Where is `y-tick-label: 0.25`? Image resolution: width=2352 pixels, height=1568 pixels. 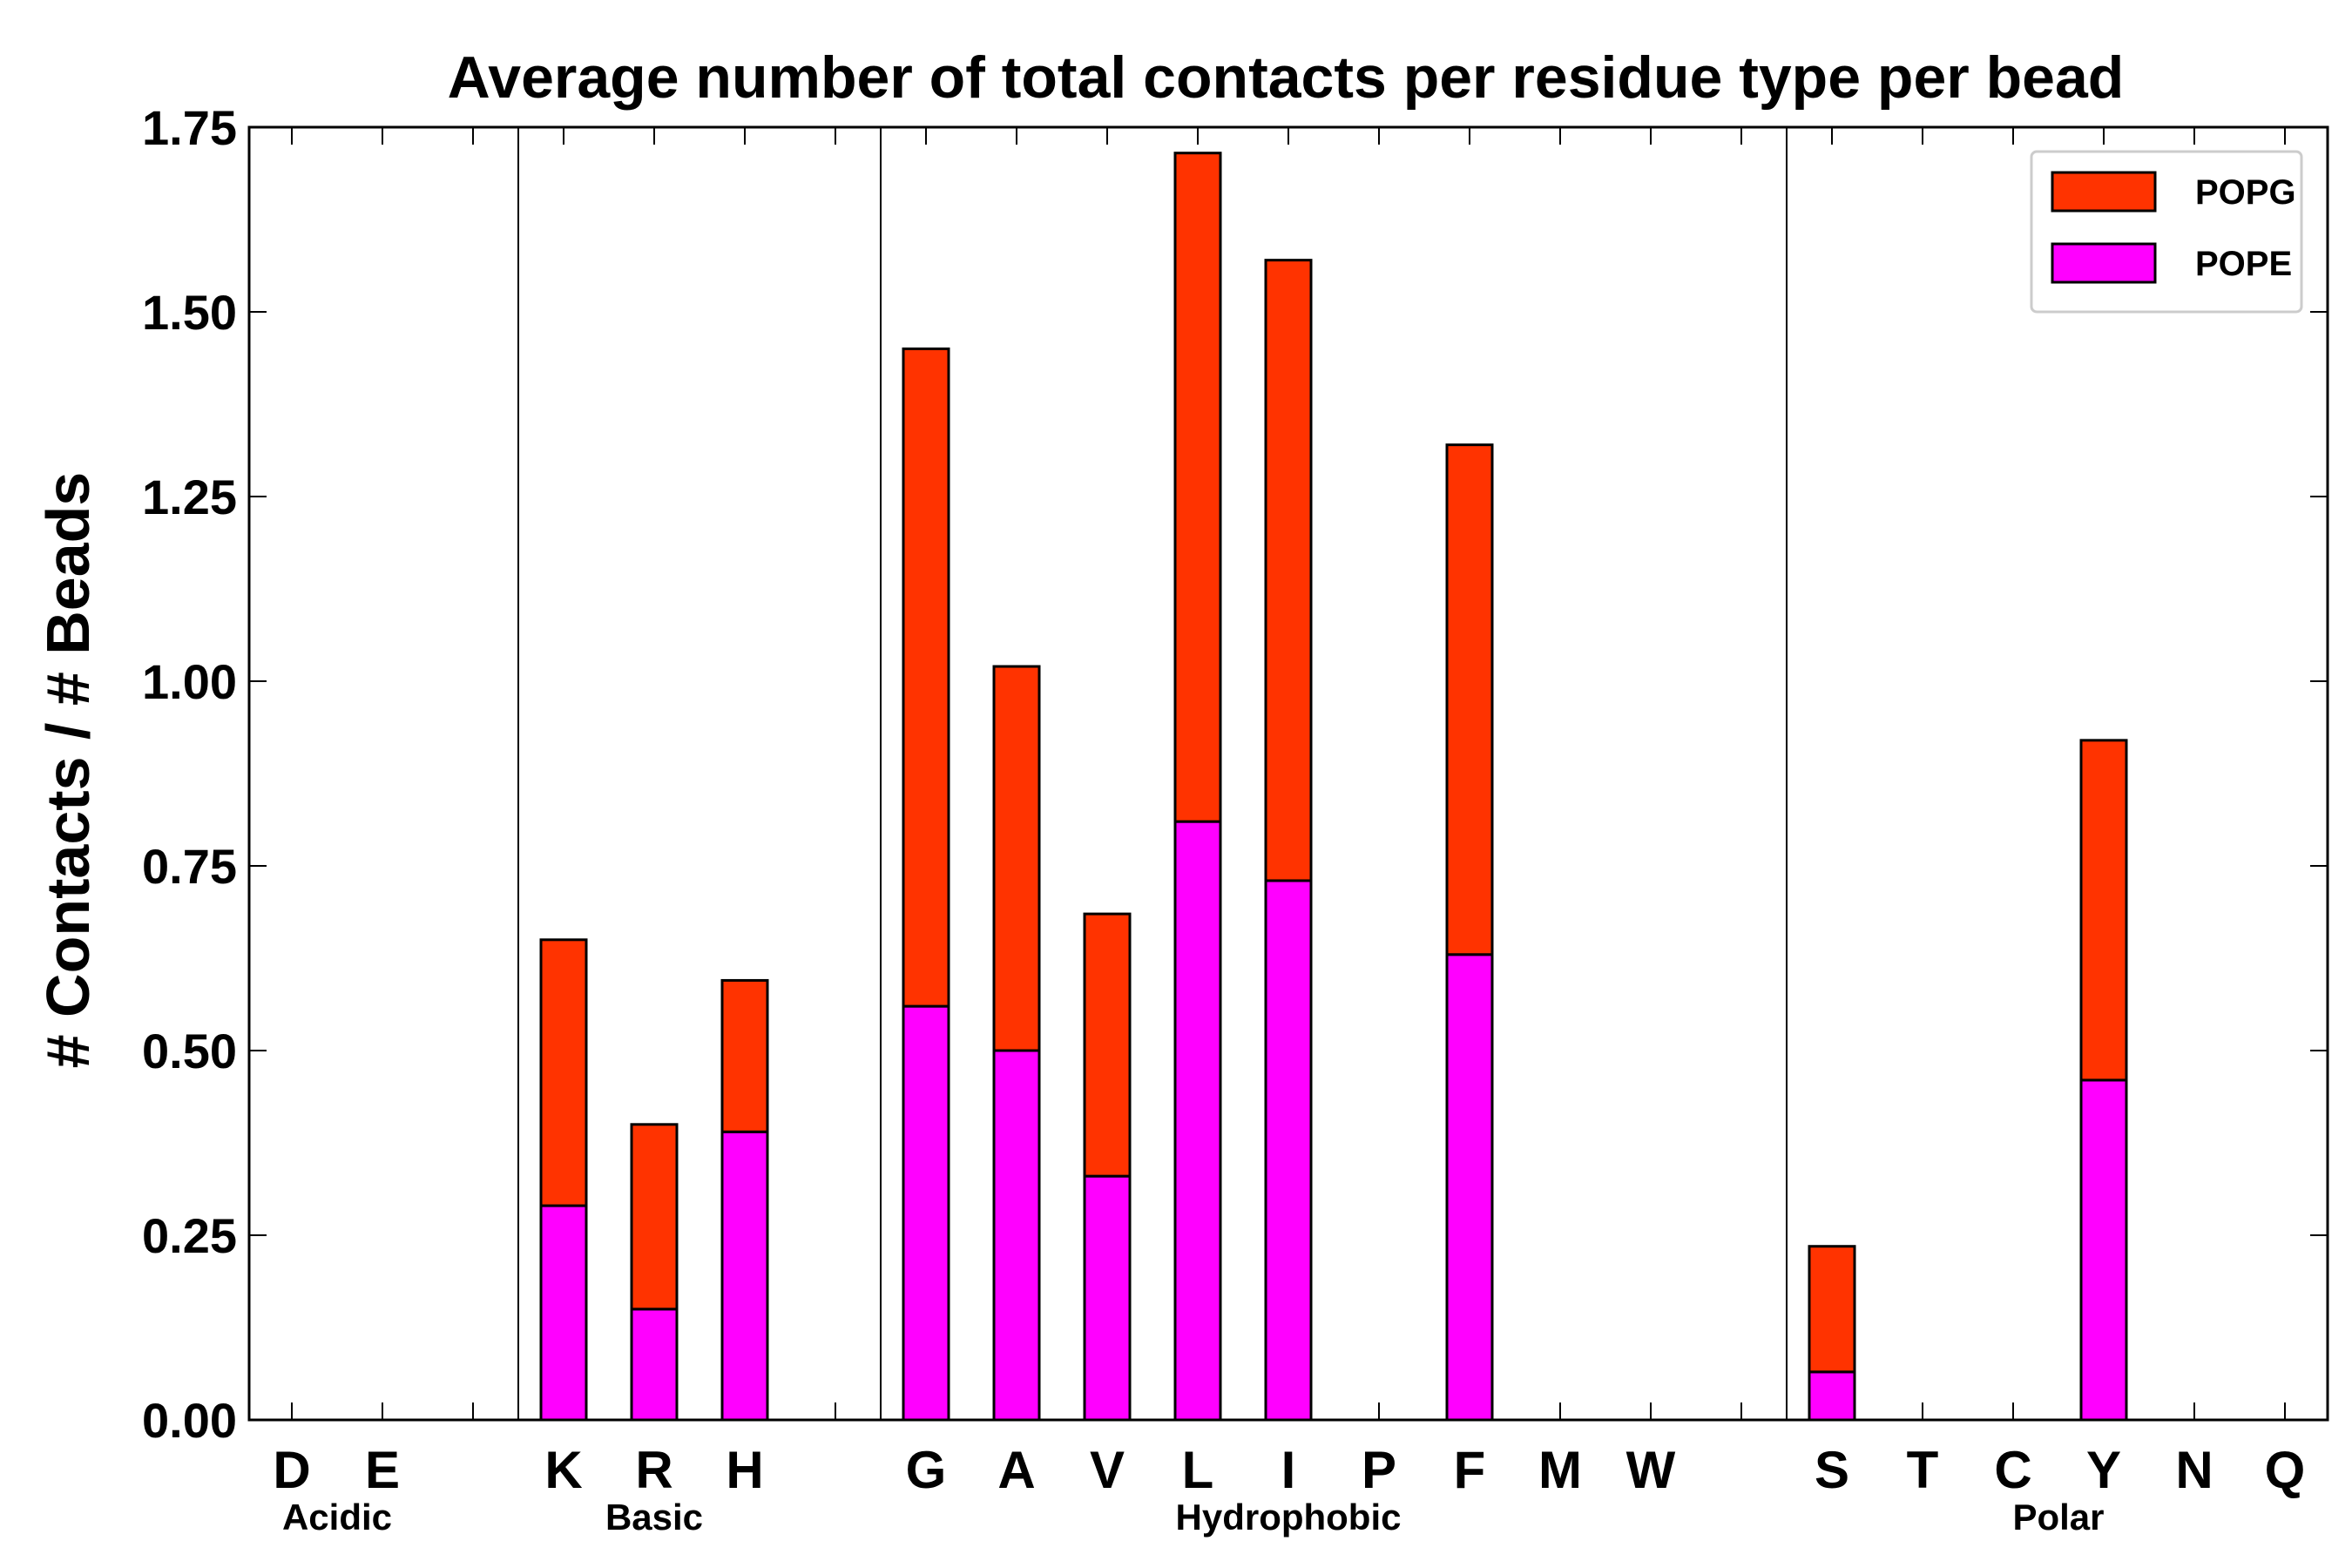
y-tick-label: 0.25 is located at coordinates (189, 1235).